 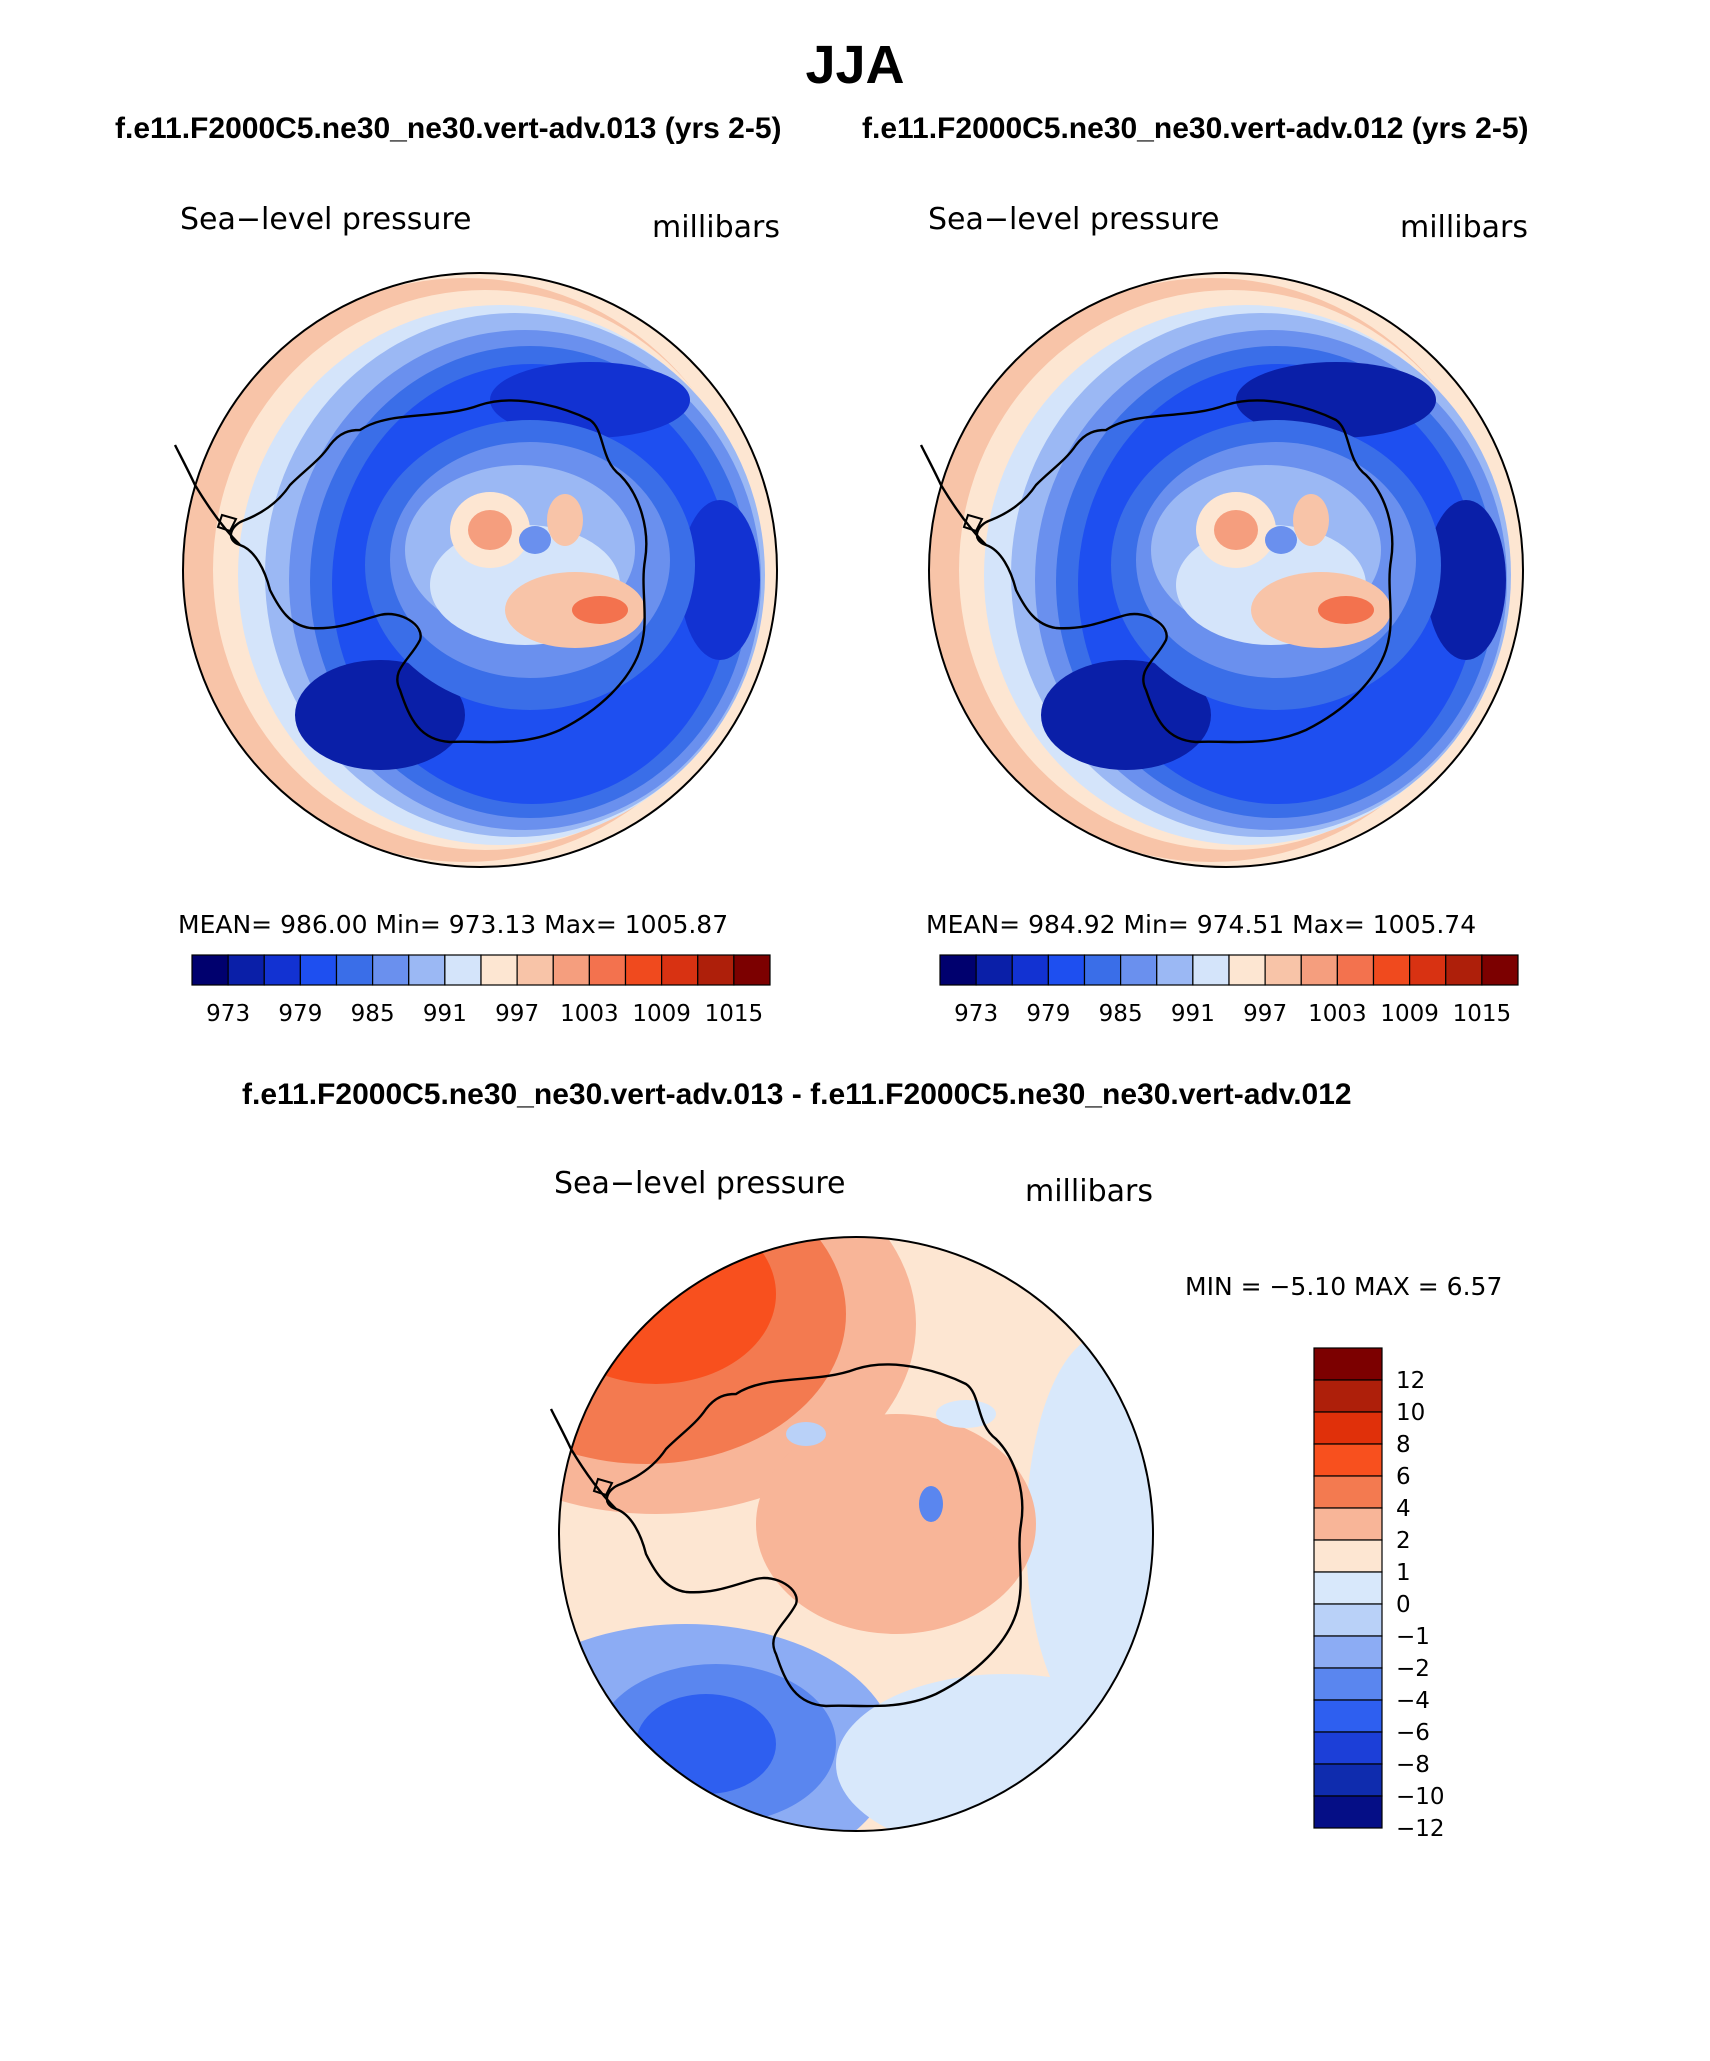 What do you see at coordinates (1226, 570) in the screenshot?
I see `panel2-map-border` at bounding box center [1226, 570].